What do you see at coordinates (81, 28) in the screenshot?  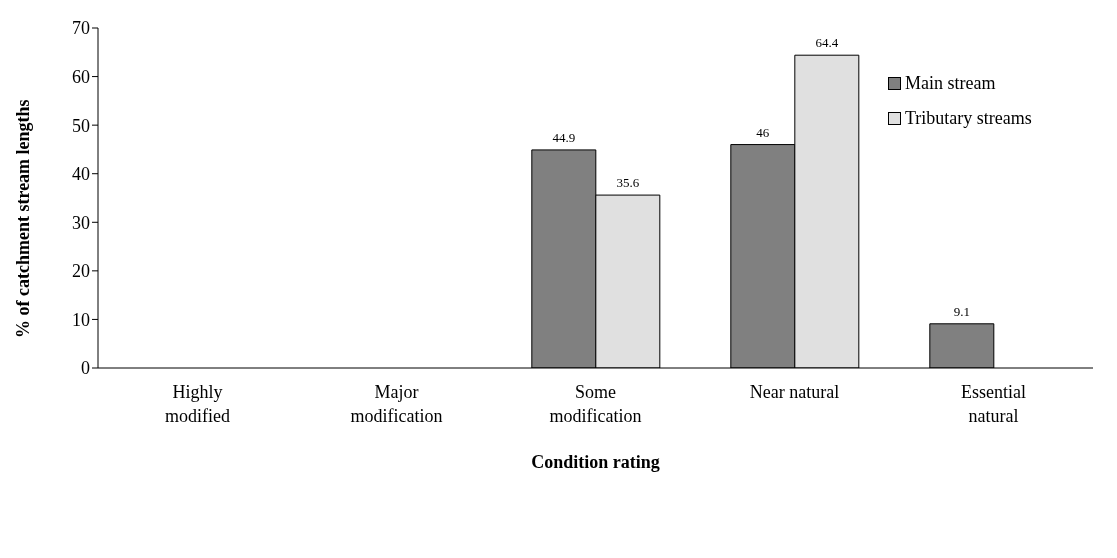 I see `y-tick-label: 70` at bounding box center [81, 28].